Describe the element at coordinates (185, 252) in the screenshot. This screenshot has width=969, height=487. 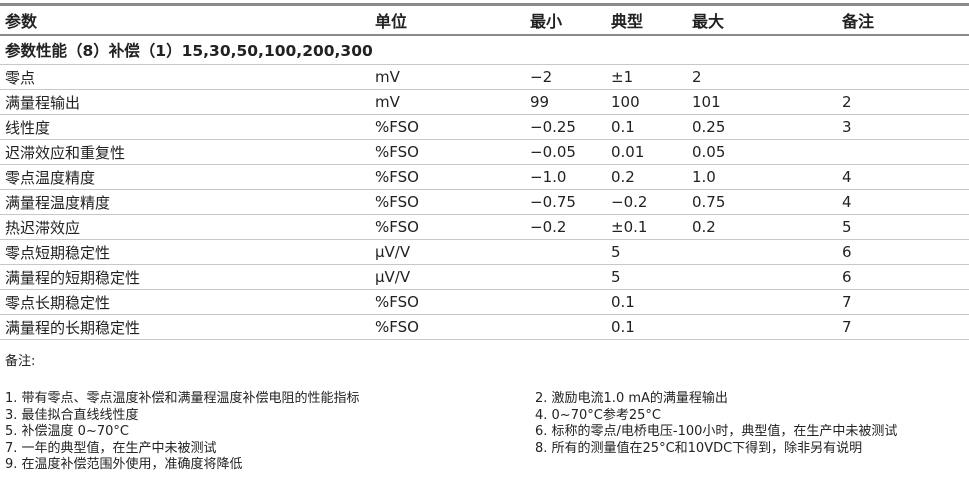
I see `cell-param: 零点短期稳定性` at that location.